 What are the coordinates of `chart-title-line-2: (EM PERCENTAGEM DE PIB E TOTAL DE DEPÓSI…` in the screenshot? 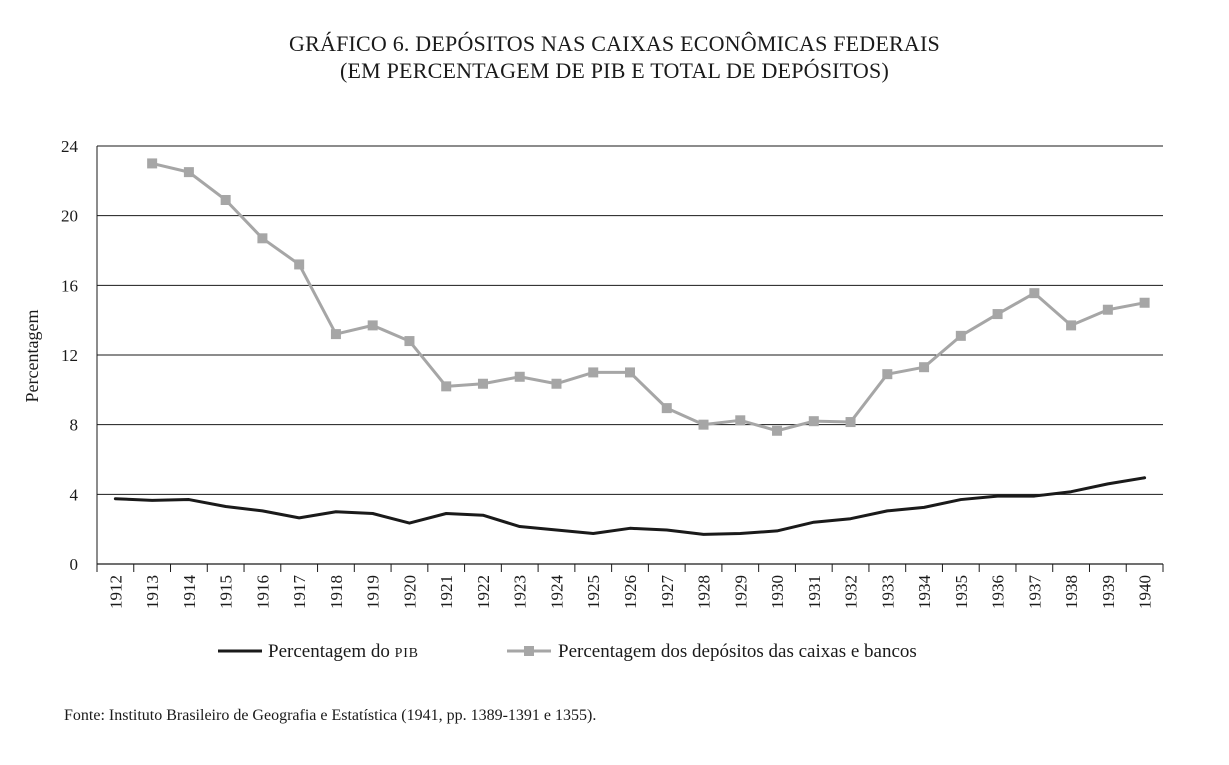 It's located at (614, 70).